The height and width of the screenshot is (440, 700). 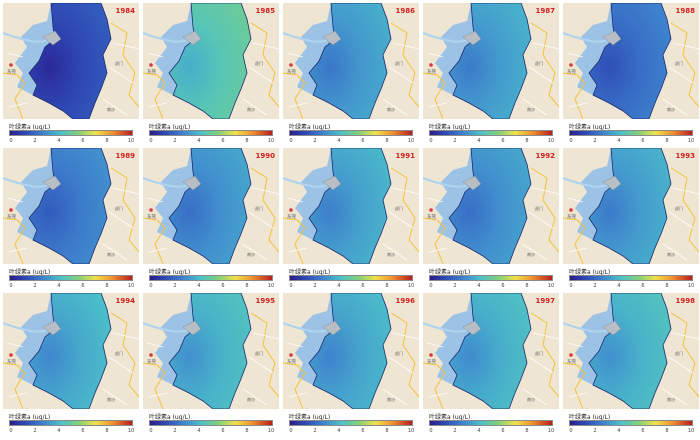 I want to click on map-panel-1991: 东莞 虎门 南沙 1991 叶绿素a (ug/L) 0 2 4 6 8 10, so click(x=351, y=219).